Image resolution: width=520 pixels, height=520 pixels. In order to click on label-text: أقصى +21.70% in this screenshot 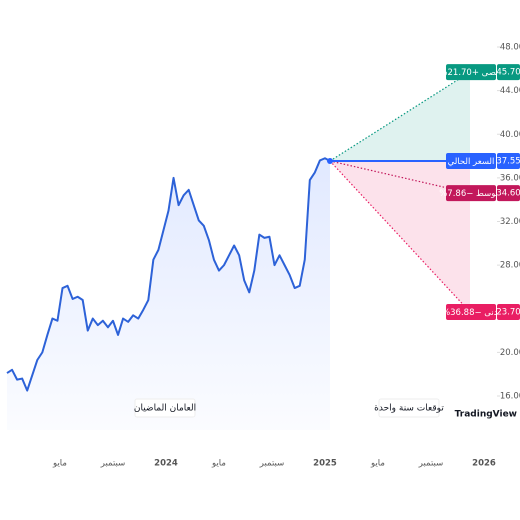, I will do `click(470, 72)`.